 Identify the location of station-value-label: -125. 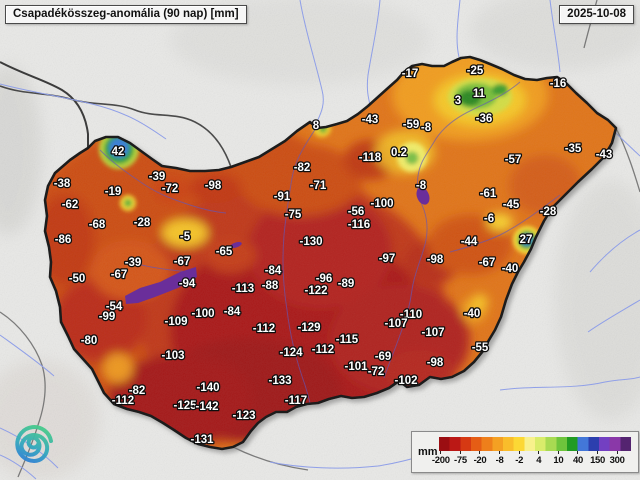
(185, 406).